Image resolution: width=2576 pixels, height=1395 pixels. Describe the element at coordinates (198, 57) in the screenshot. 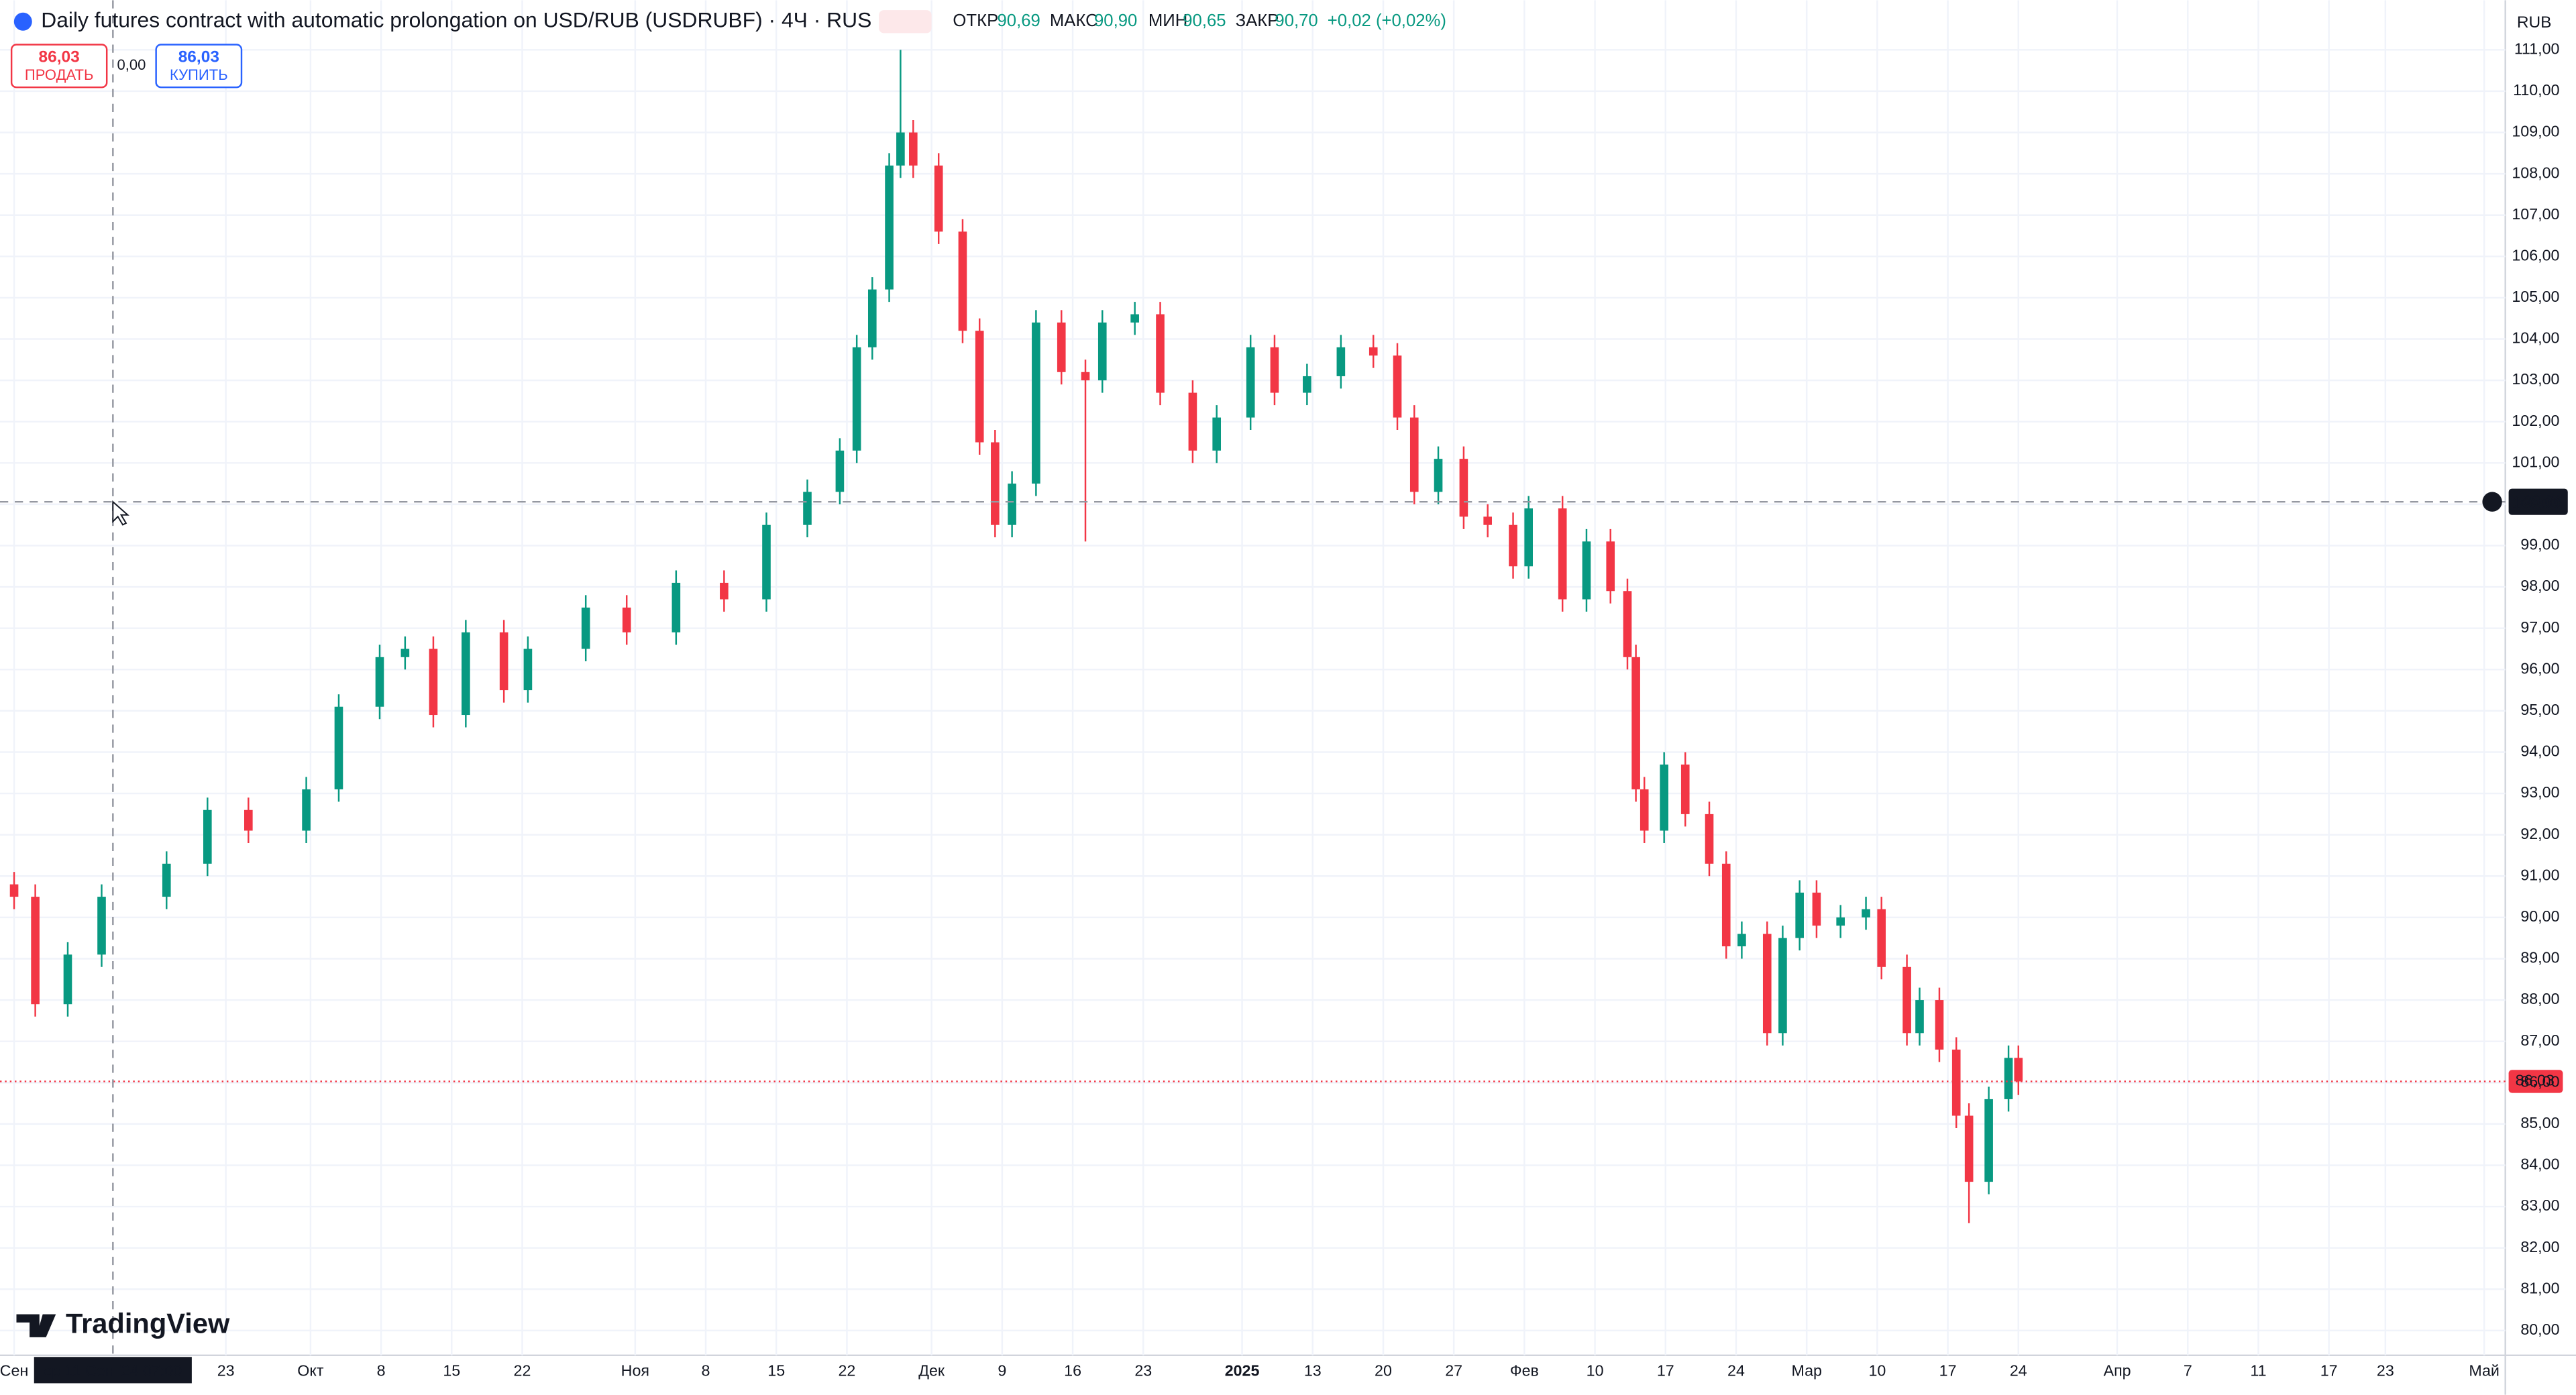

I see `buy-price: 86,03` at that location.